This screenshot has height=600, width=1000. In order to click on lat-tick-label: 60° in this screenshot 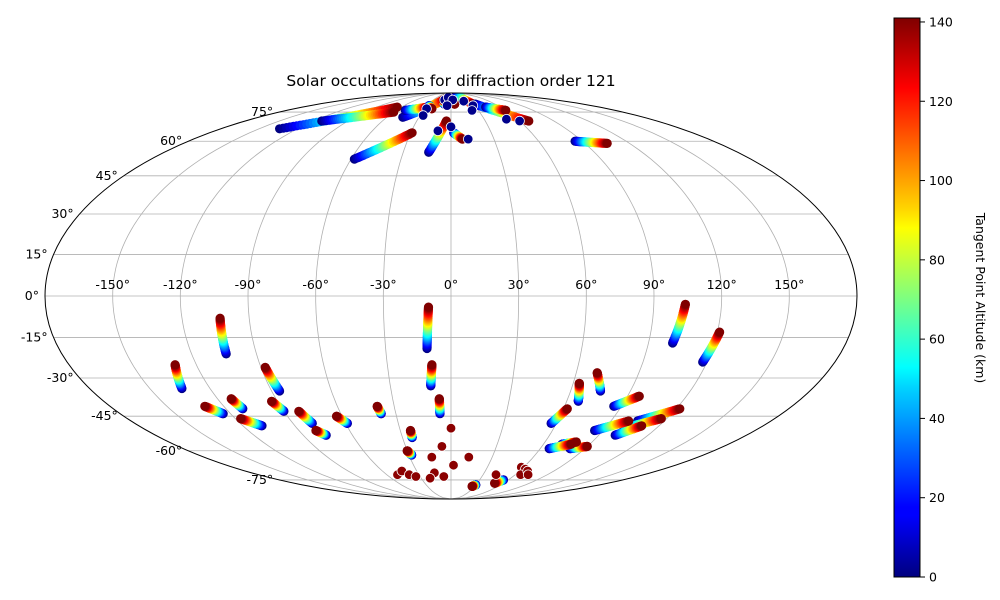, I will do `click(171, 140)`.